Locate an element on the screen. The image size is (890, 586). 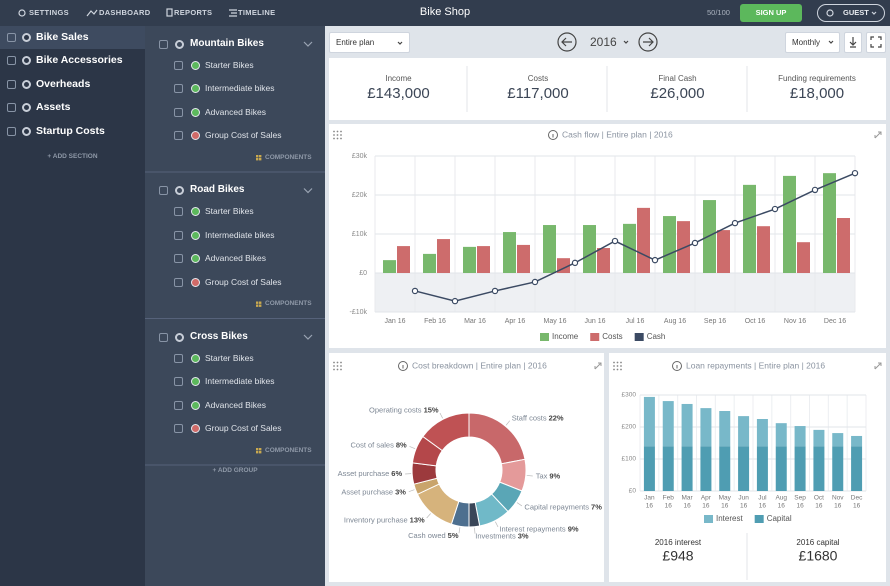
next-year is located at coordinates (648, 42).